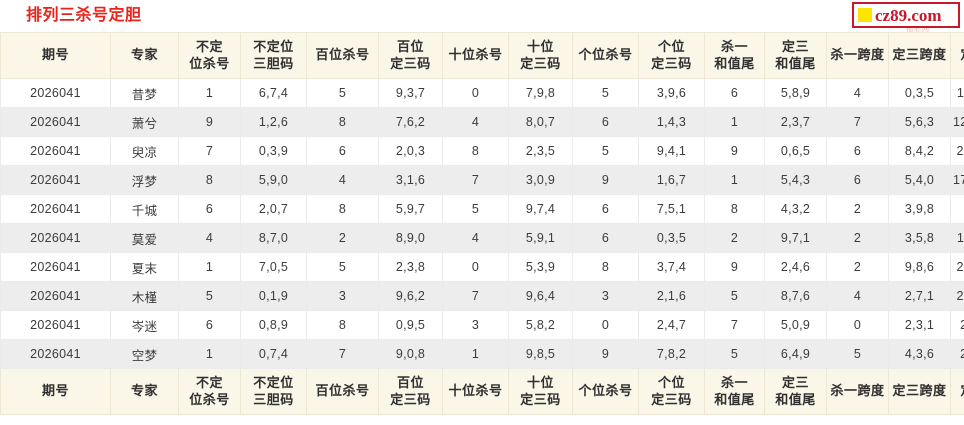 The height and width of the screenshot is (425, 964). I want to click on cell-shi_sha: 0, so click(475, 93).